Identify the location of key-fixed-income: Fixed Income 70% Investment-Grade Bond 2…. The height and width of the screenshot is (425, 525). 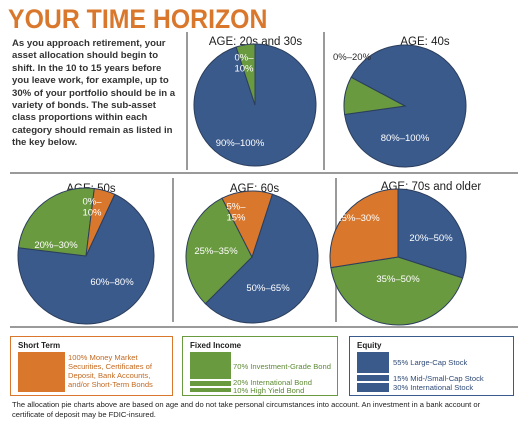
(260, 366).